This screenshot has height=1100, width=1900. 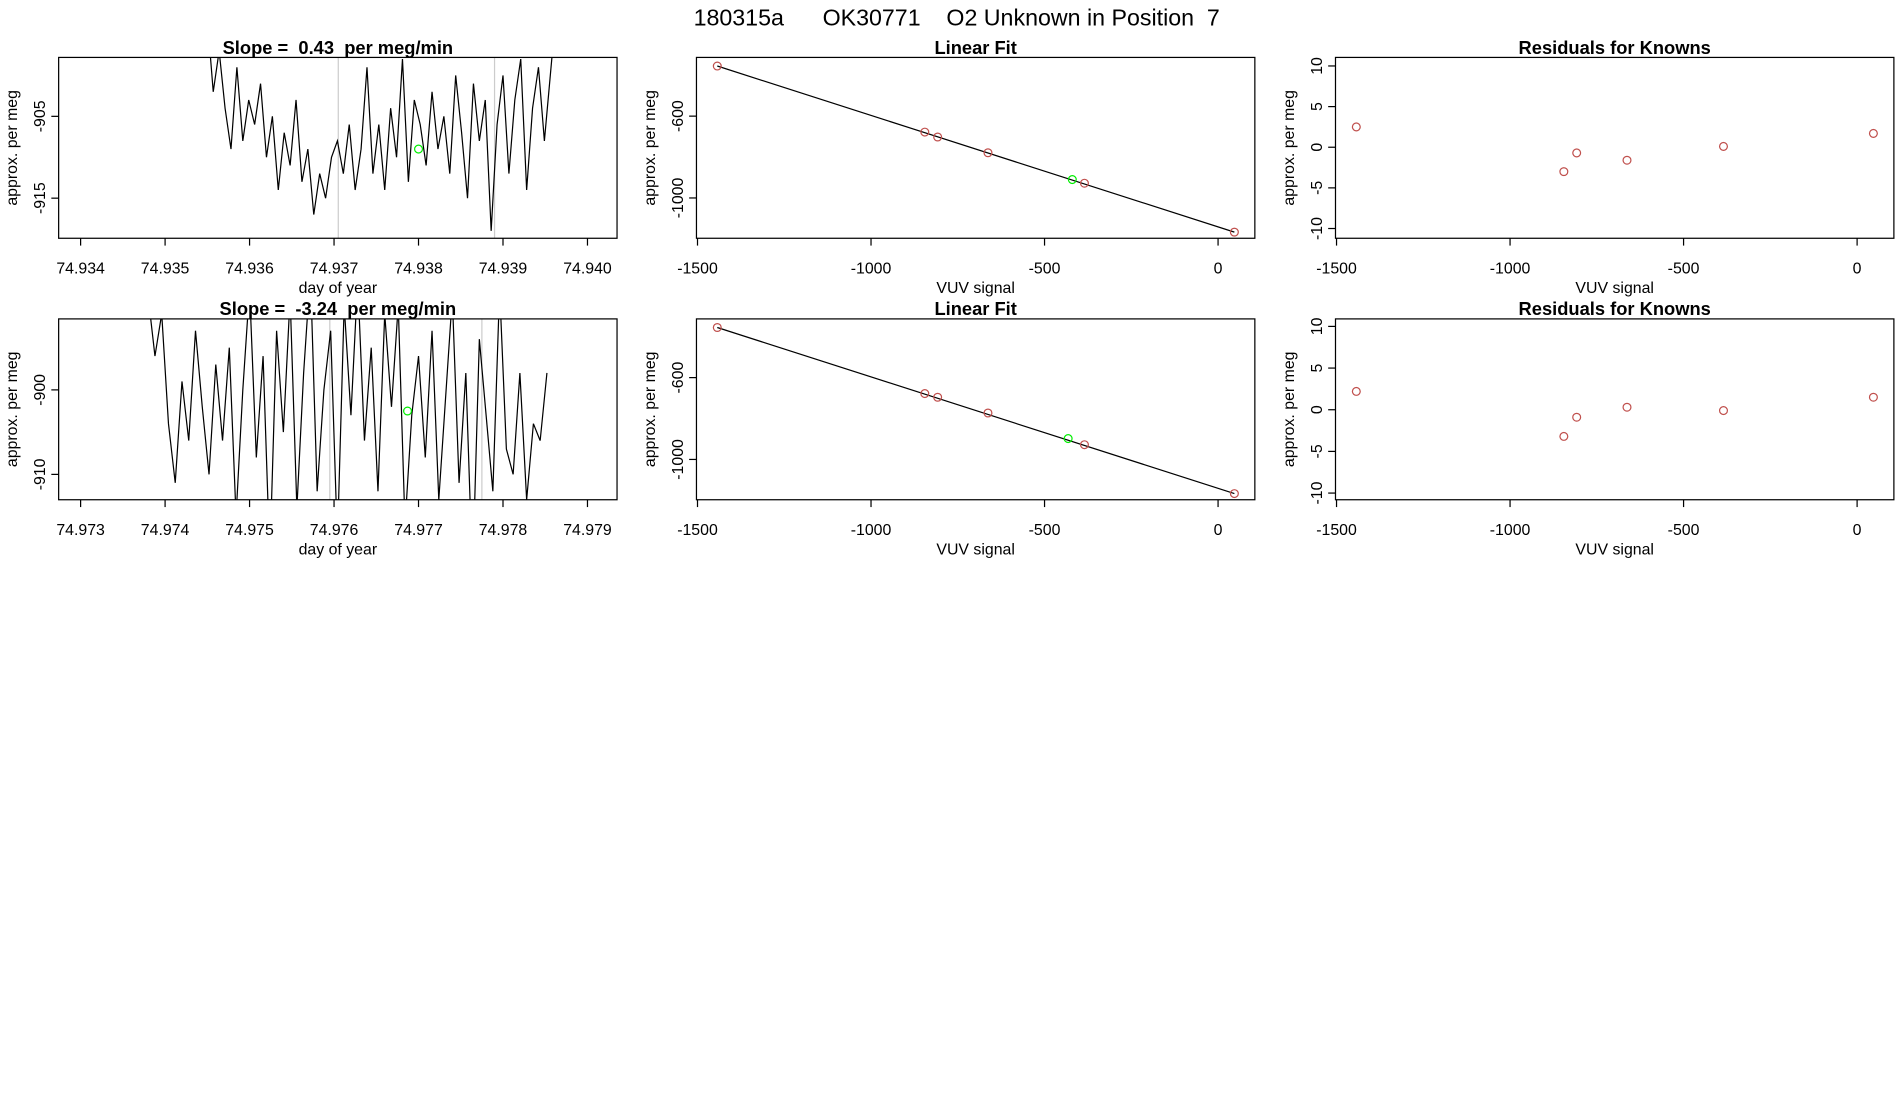 What do you see at coordinates (165, 269) in the screenshot?
I see `x-tick-label: 74.935` at bounding box center [165, 269].